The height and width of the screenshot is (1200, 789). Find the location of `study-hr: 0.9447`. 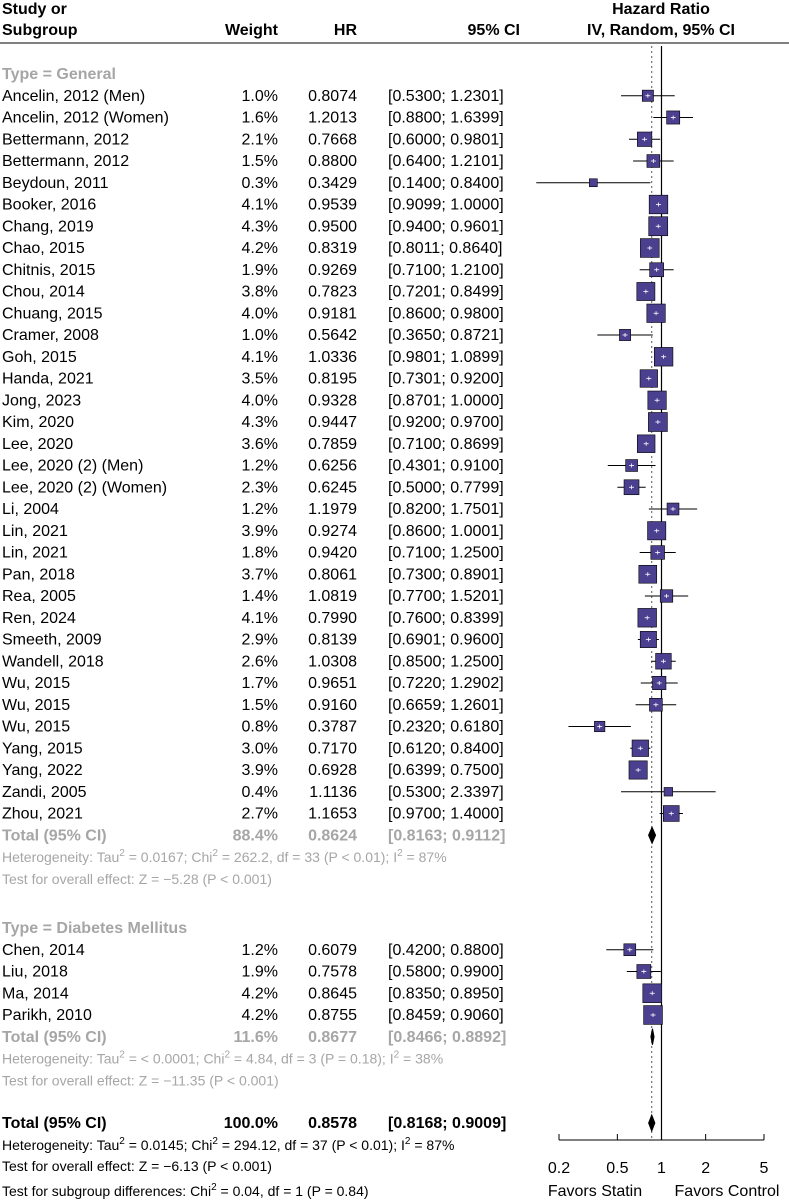

study-hr: 0.9447 is located at coordinates (332, 422).